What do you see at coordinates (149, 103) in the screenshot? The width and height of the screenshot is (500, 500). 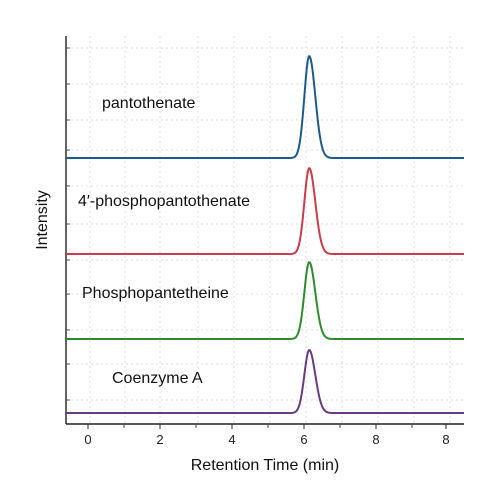 I see `trace-label: pantothenate` at bounding box center [149, 103].